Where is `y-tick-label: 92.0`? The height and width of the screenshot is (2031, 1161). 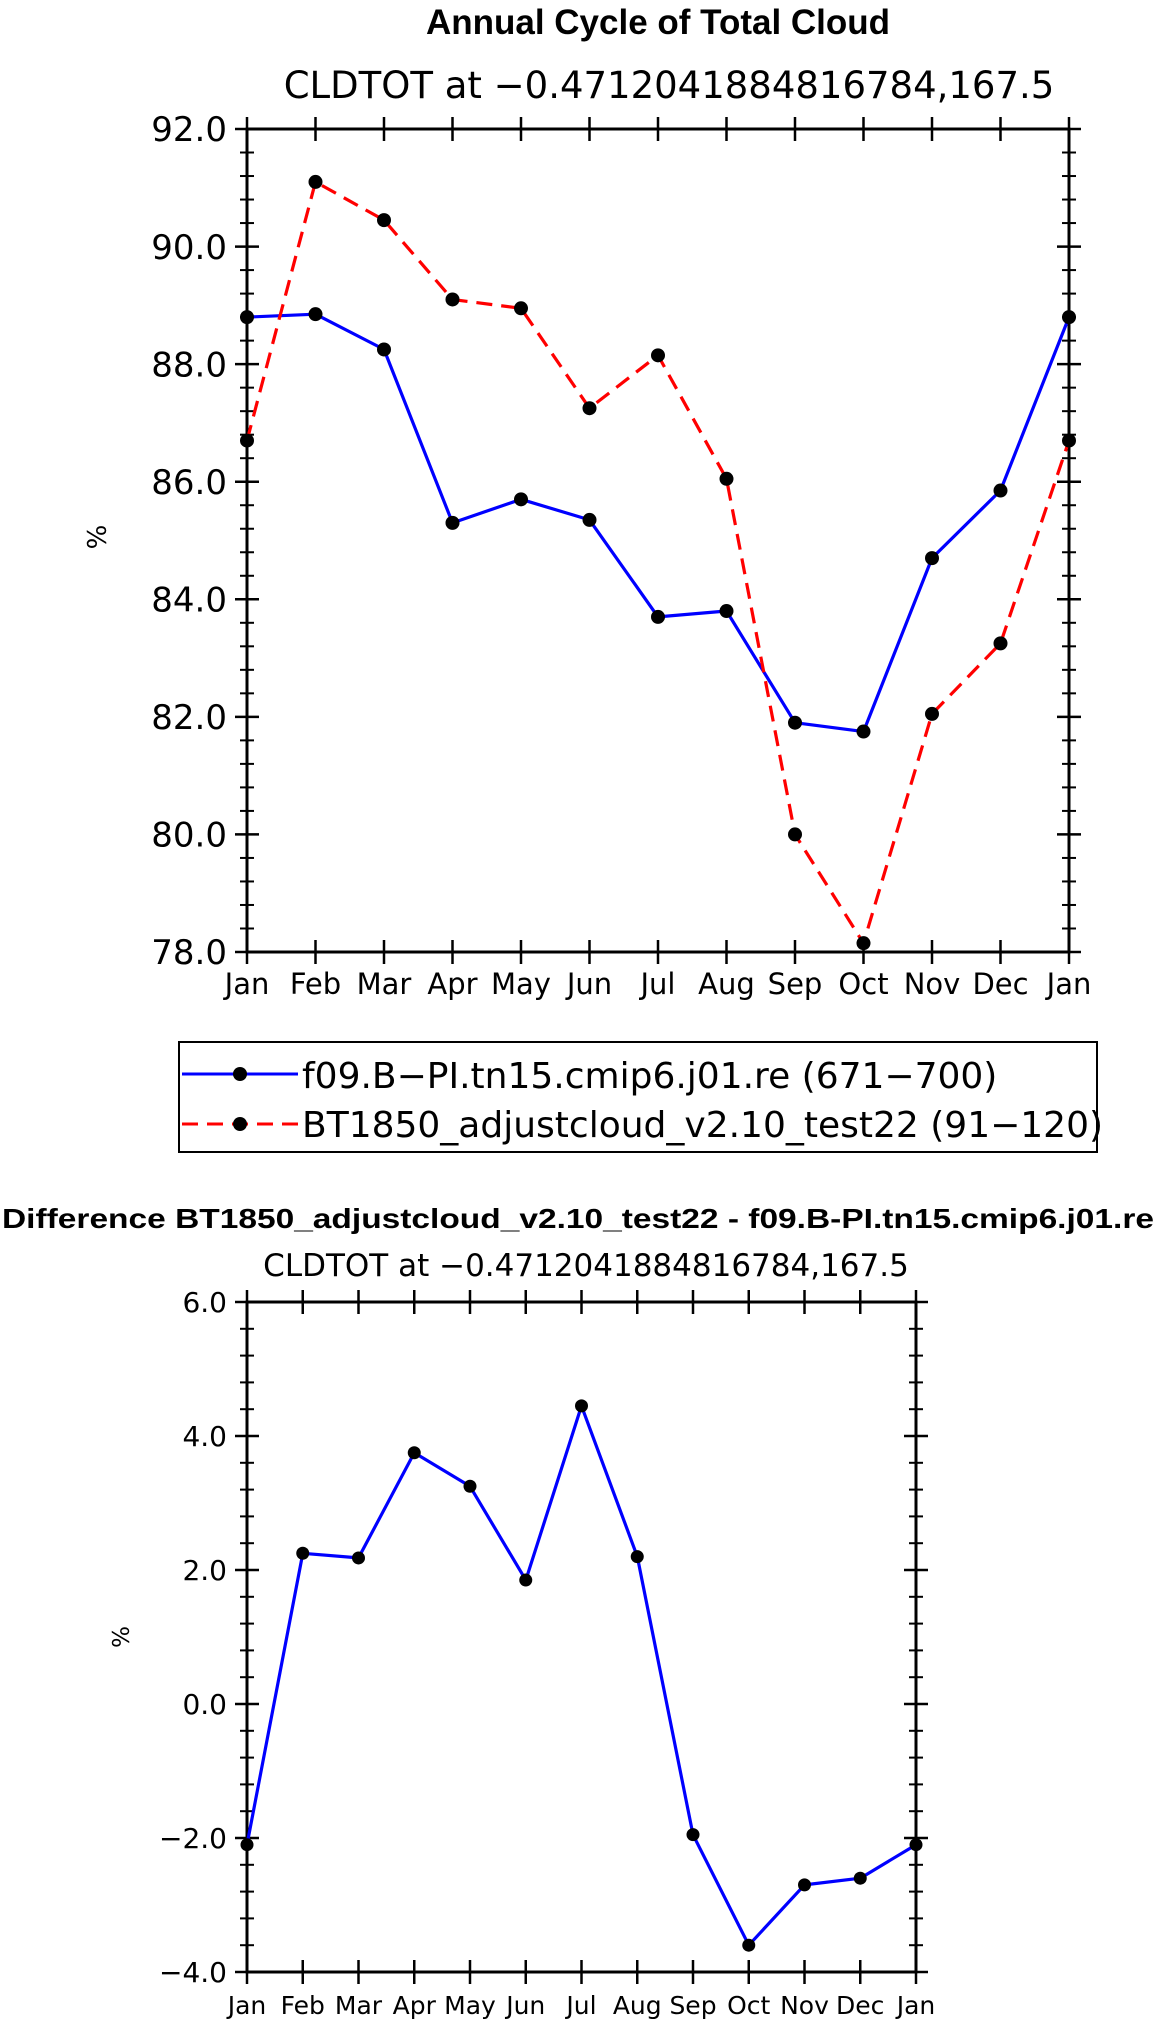 y-tick-label: 92.0 is located at coordinates (189, 130).